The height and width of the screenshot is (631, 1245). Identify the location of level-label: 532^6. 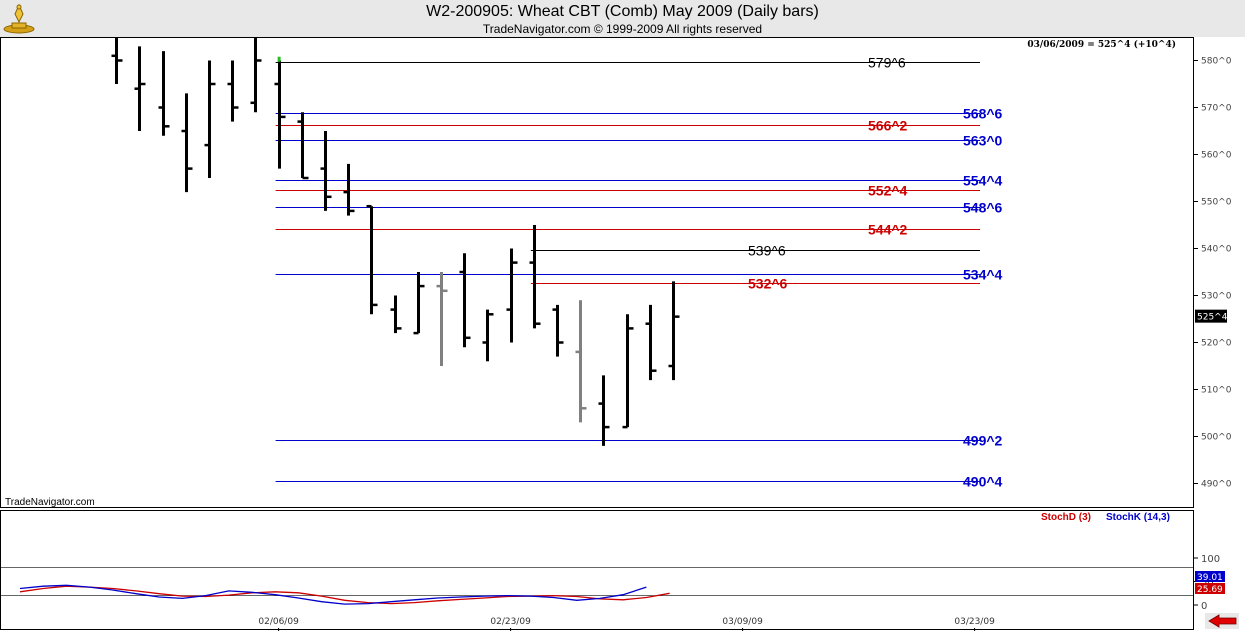
(768, 284).